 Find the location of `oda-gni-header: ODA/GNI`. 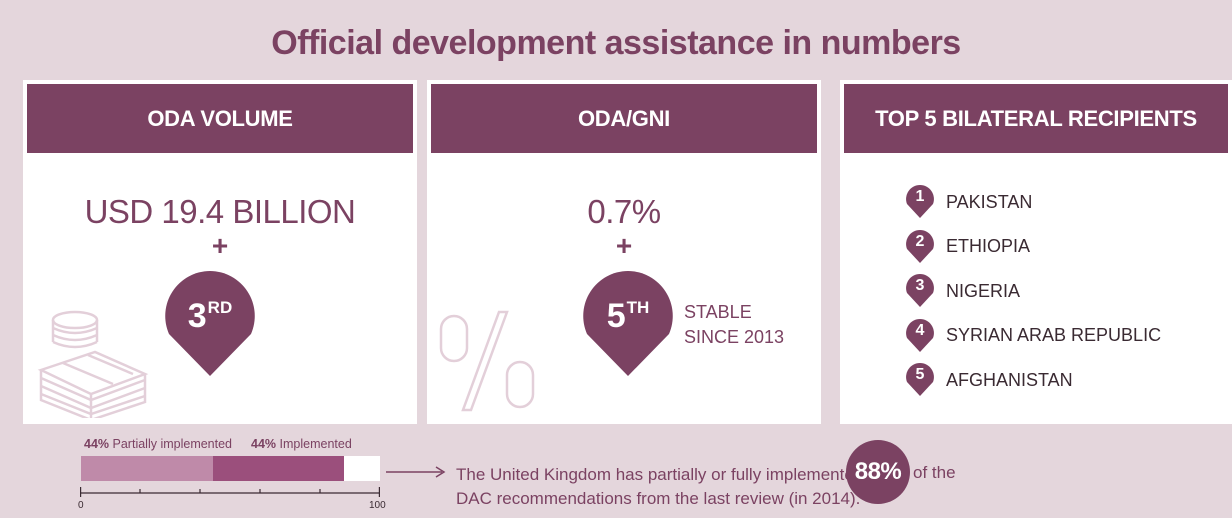

oda-gni-header: ODA/GNI is located at coordinates (624, 118).